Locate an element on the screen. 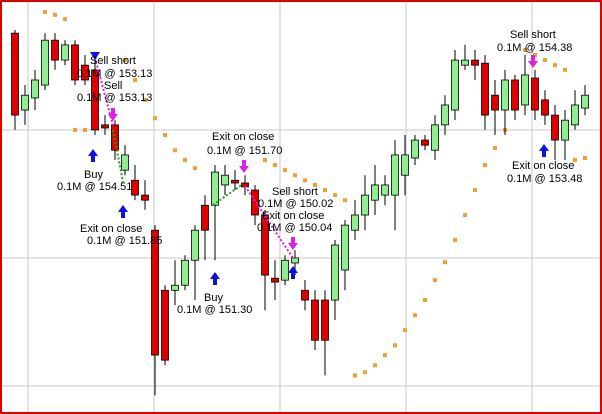 Image resolution: width=602 pixels, height=414 pixels. annotation: 0.1M @ 150.04 is located at coordinates (294, 228).